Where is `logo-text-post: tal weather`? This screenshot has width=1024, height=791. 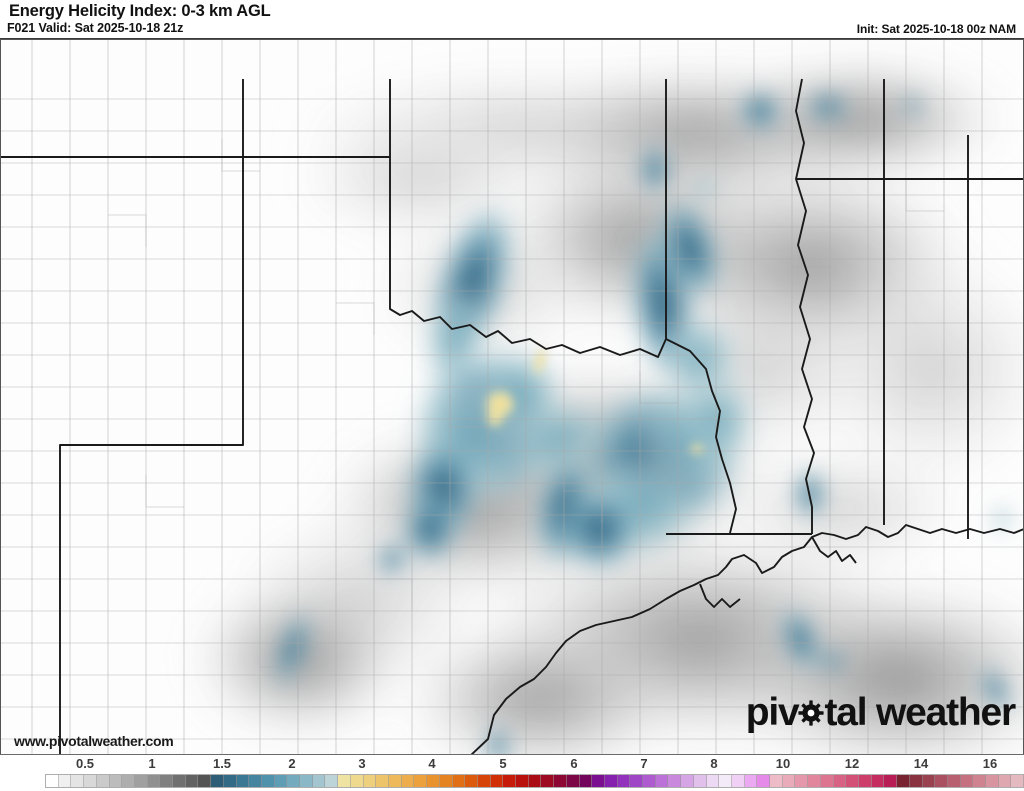 logo-text-post: tal weather is located at coordinates (920, 712).